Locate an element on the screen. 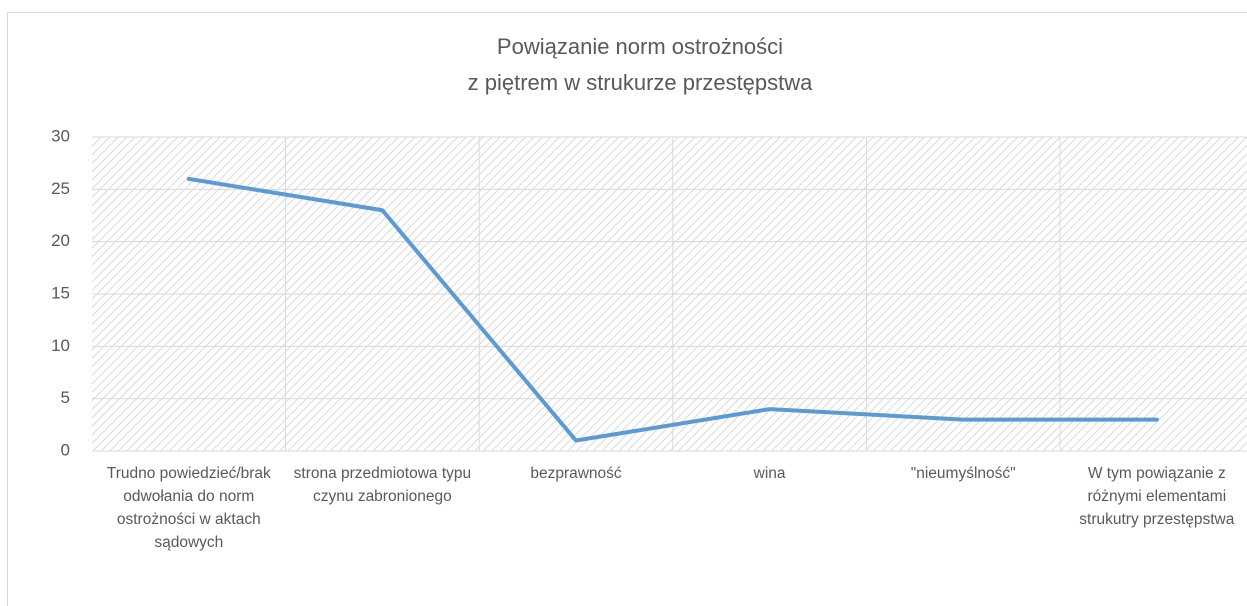  y-tick-label: 5 is located at coordinates (65, 397).